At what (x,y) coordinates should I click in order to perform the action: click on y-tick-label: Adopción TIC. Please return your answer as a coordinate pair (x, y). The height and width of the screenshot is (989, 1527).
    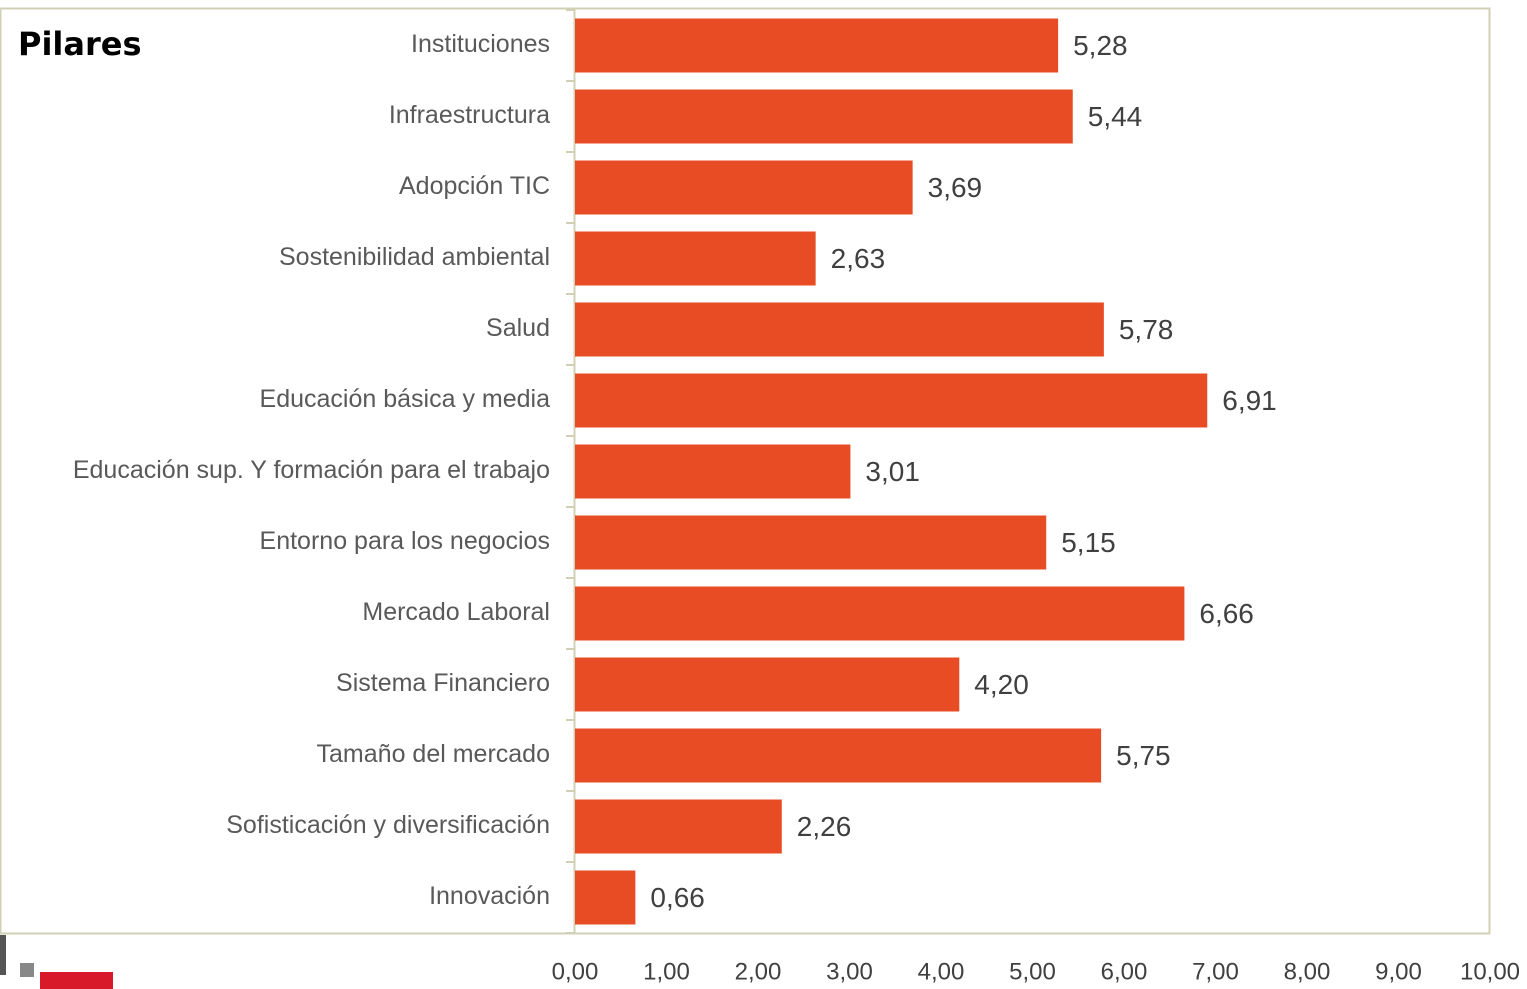
    Looking at the image, I should click on (474, 186).